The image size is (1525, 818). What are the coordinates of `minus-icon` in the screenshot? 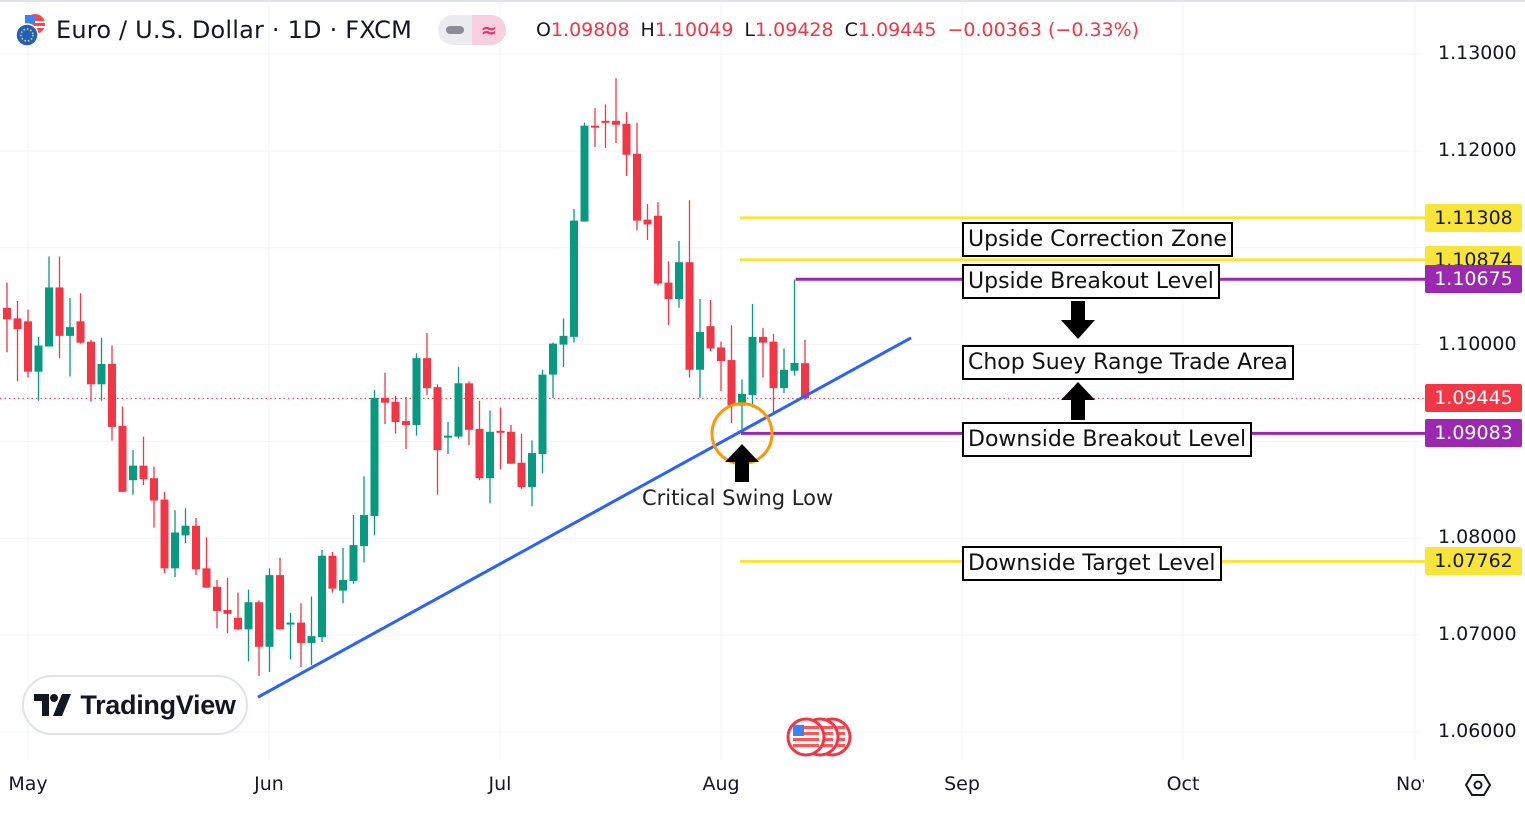 It's located at (455, 30).